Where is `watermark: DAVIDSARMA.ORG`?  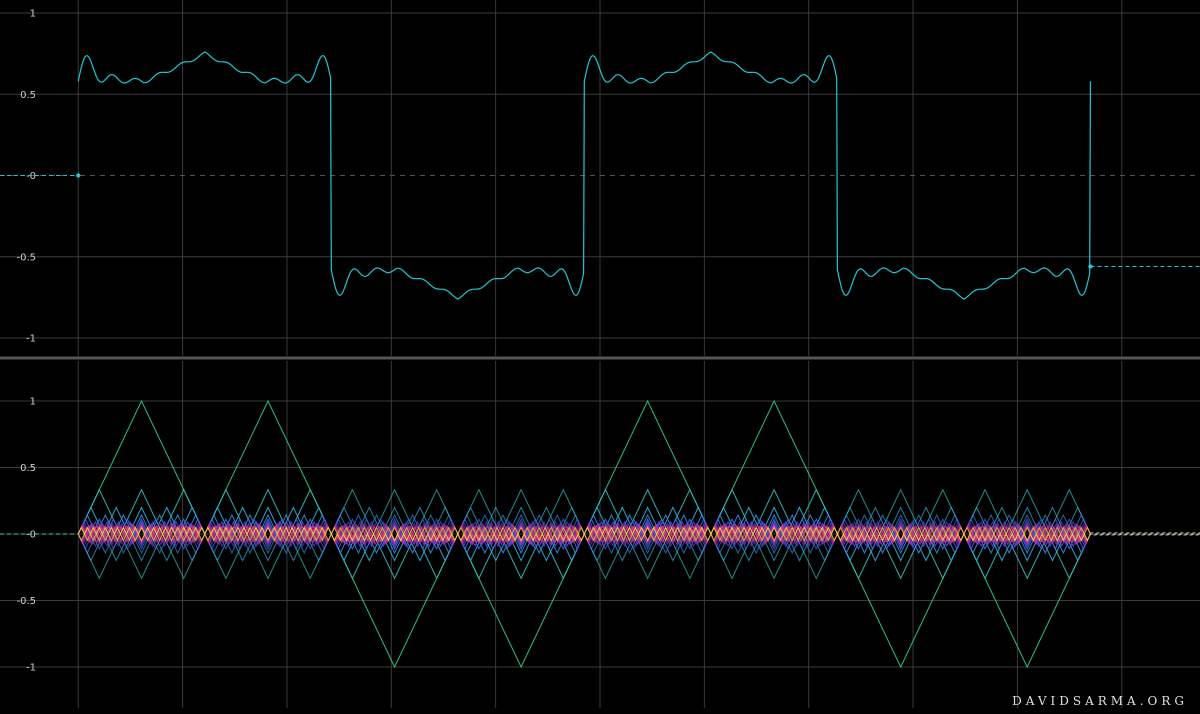
watermark: DAVIDSARMA.ORG is located at coordinates (1100, 701).